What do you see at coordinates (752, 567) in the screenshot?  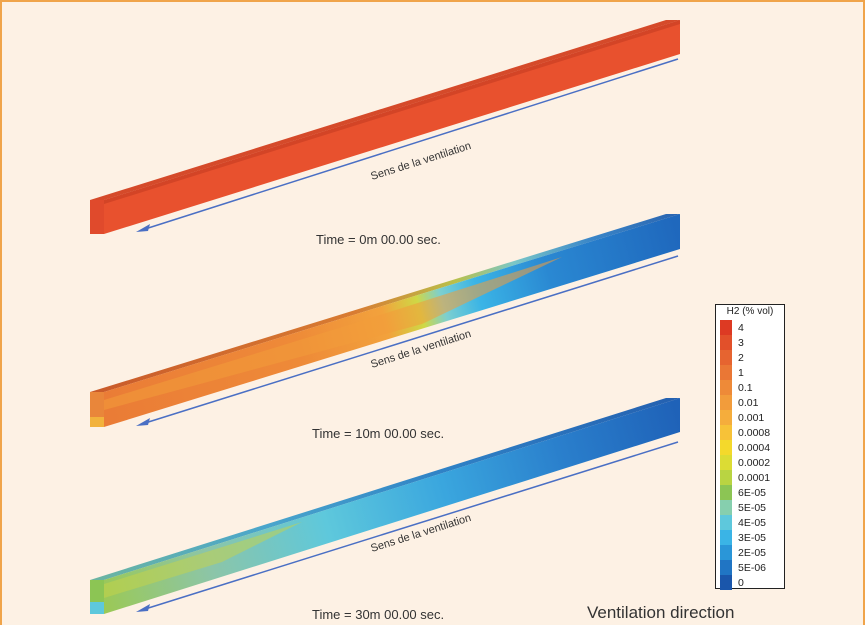 I see `legend-label: 5E-06` at bounding box center [752, 567].